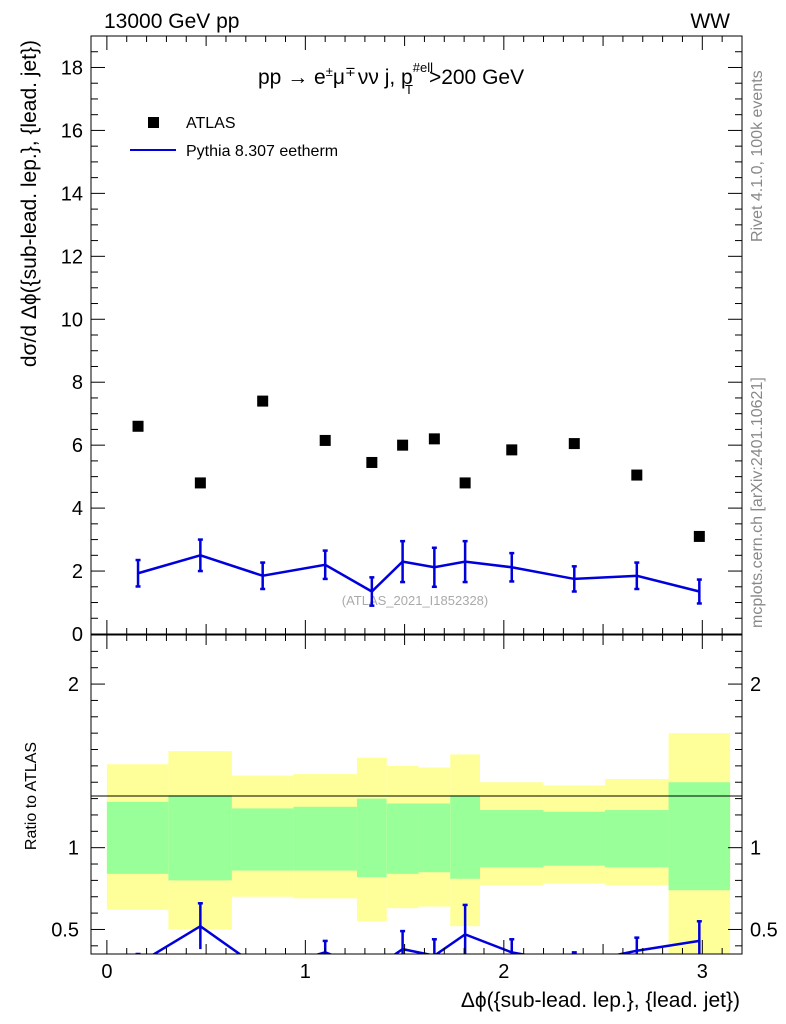 The width and height of the screenshot is (786, 1024). I want to click on main-mc-series, so click(418, 572).